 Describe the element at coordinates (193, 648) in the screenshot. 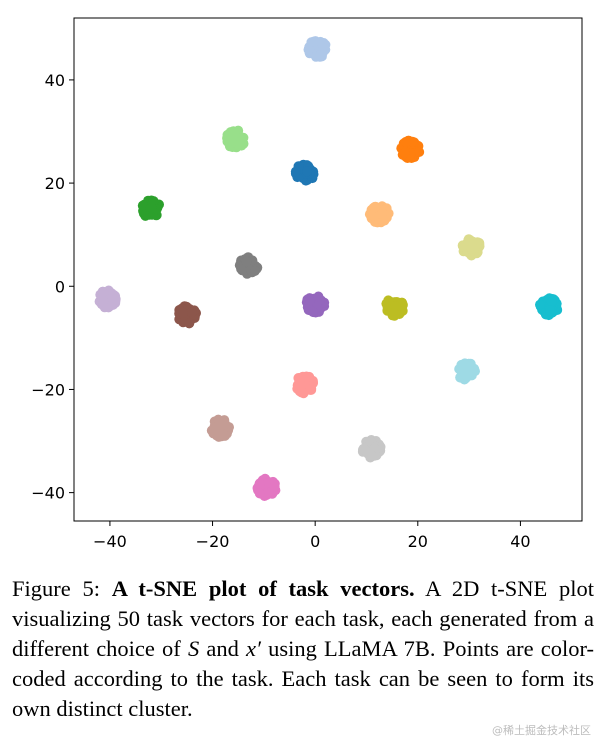

I see `caption-var-s: S` at that location.